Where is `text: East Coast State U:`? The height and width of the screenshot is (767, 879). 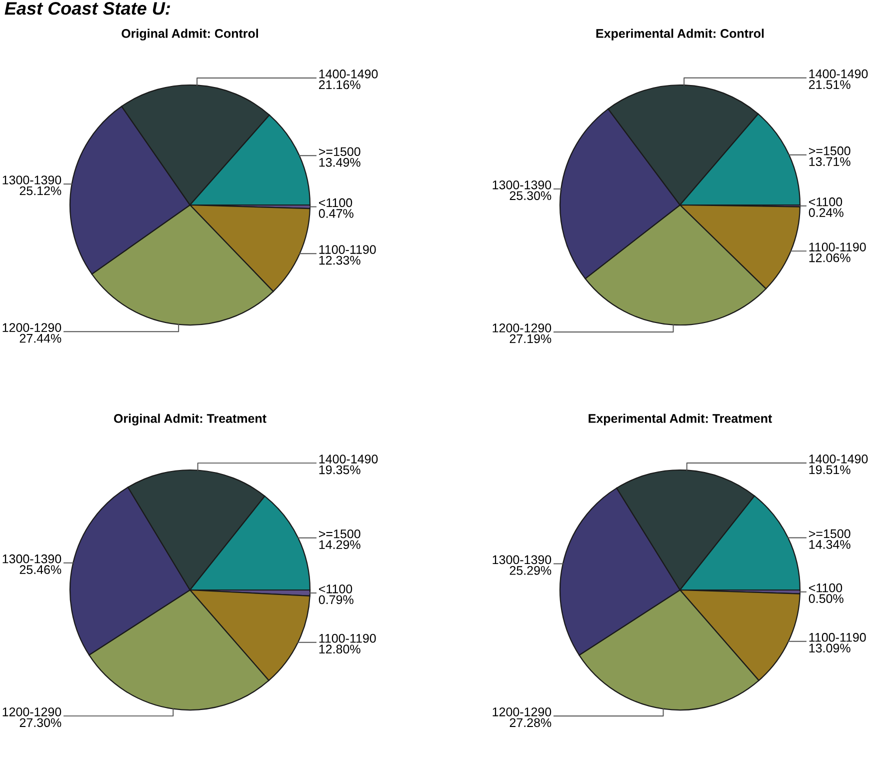
text: East Coast State U: is located at coordinates (87, 8).